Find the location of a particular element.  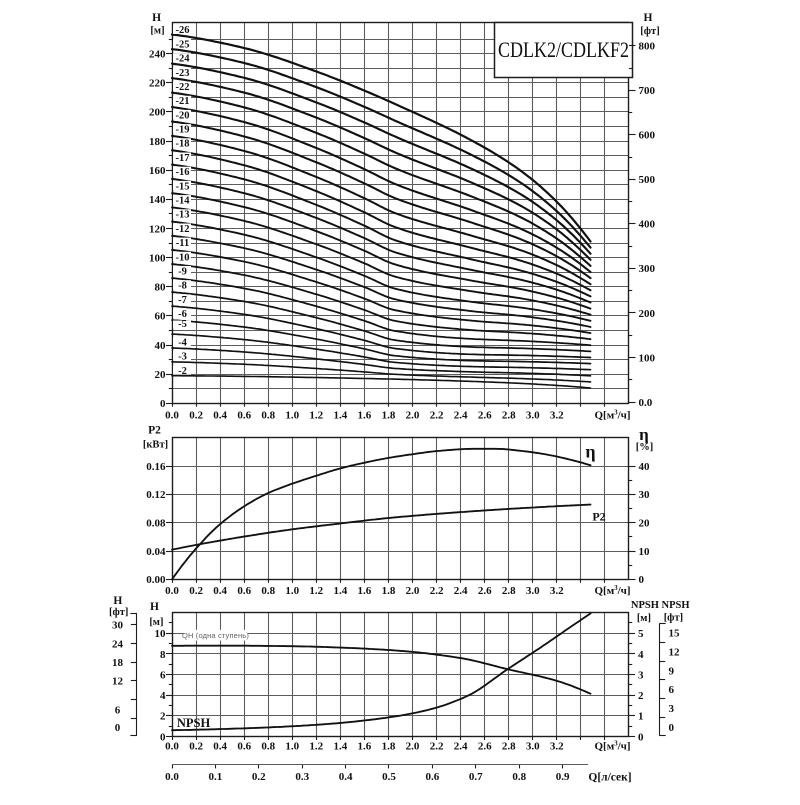

svg-text: 0.9 is located at coordinates (563, 777).